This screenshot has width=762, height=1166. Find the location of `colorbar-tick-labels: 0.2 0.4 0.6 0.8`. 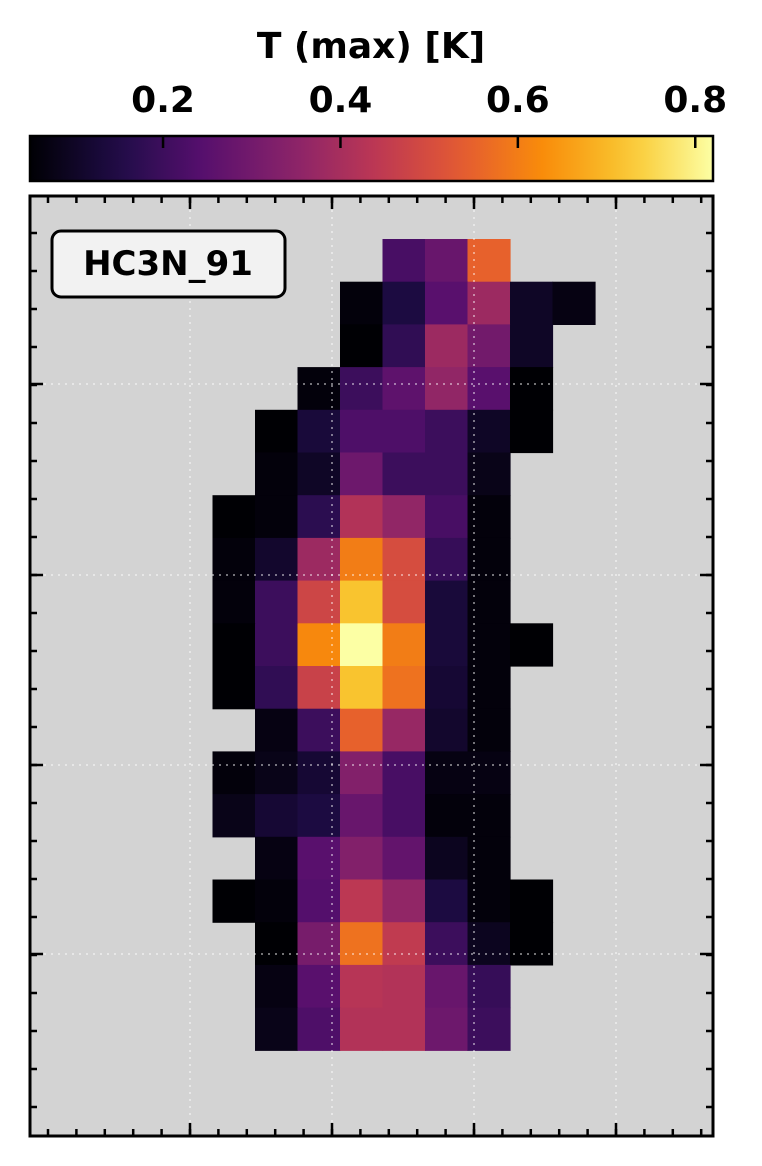

colorbar-tick-labels: 0.2 0.4 0.6 0.8 is located at coordinates (429, 100).